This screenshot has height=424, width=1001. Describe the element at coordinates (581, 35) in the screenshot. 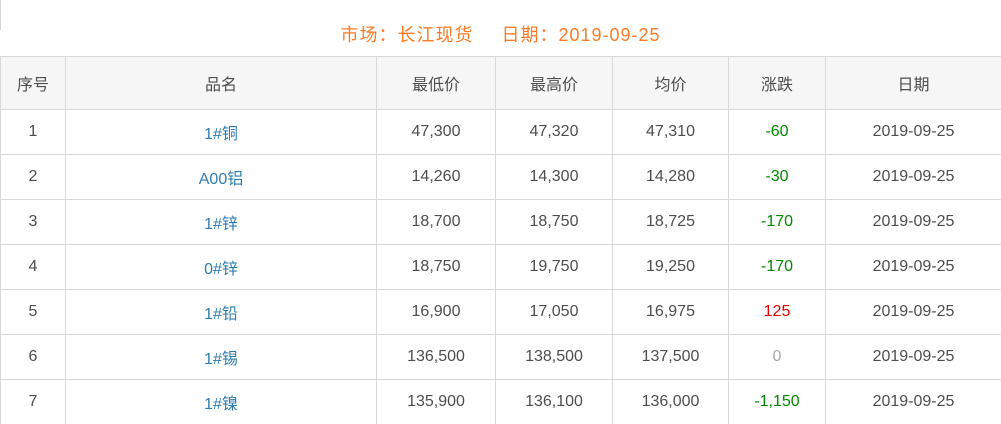

I see `date-label: 日期：2019-09-25` at that location.